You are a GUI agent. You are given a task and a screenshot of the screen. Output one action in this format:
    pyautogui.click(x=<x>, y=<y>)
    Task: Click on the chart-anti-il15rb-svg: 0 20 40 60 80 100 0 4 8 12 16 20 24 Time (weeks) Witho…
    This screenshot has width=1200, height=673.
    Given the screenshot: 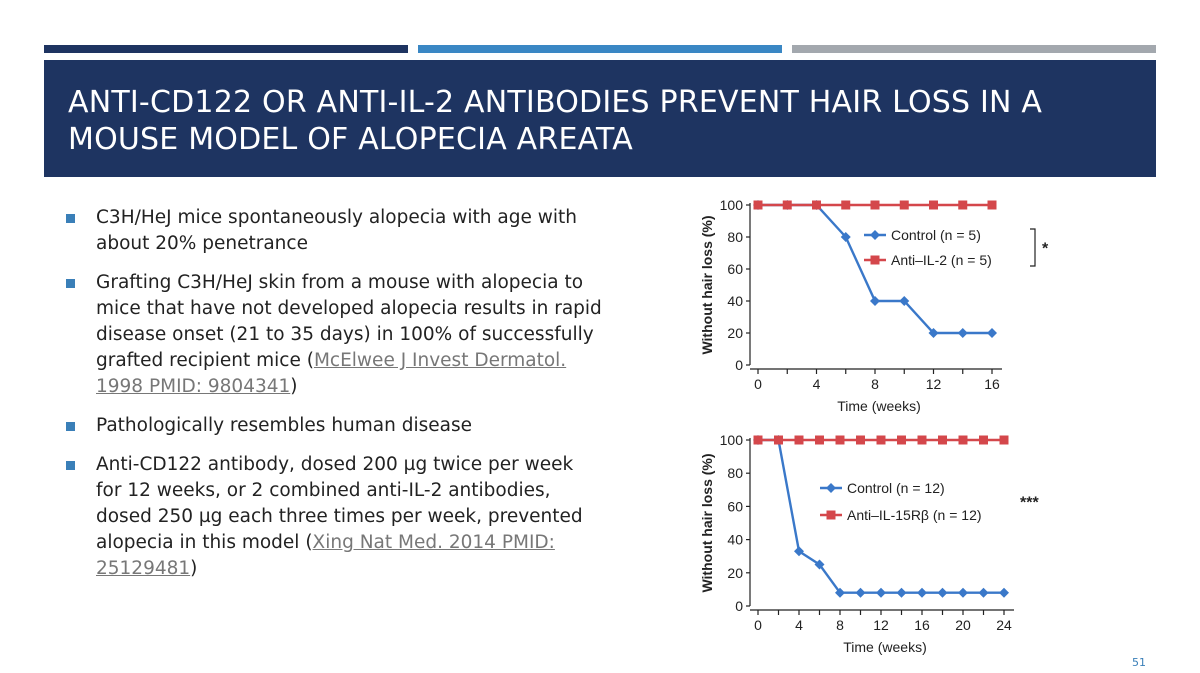 What is the action you would take?
    pyautogui.click(x=869, y=543)
    